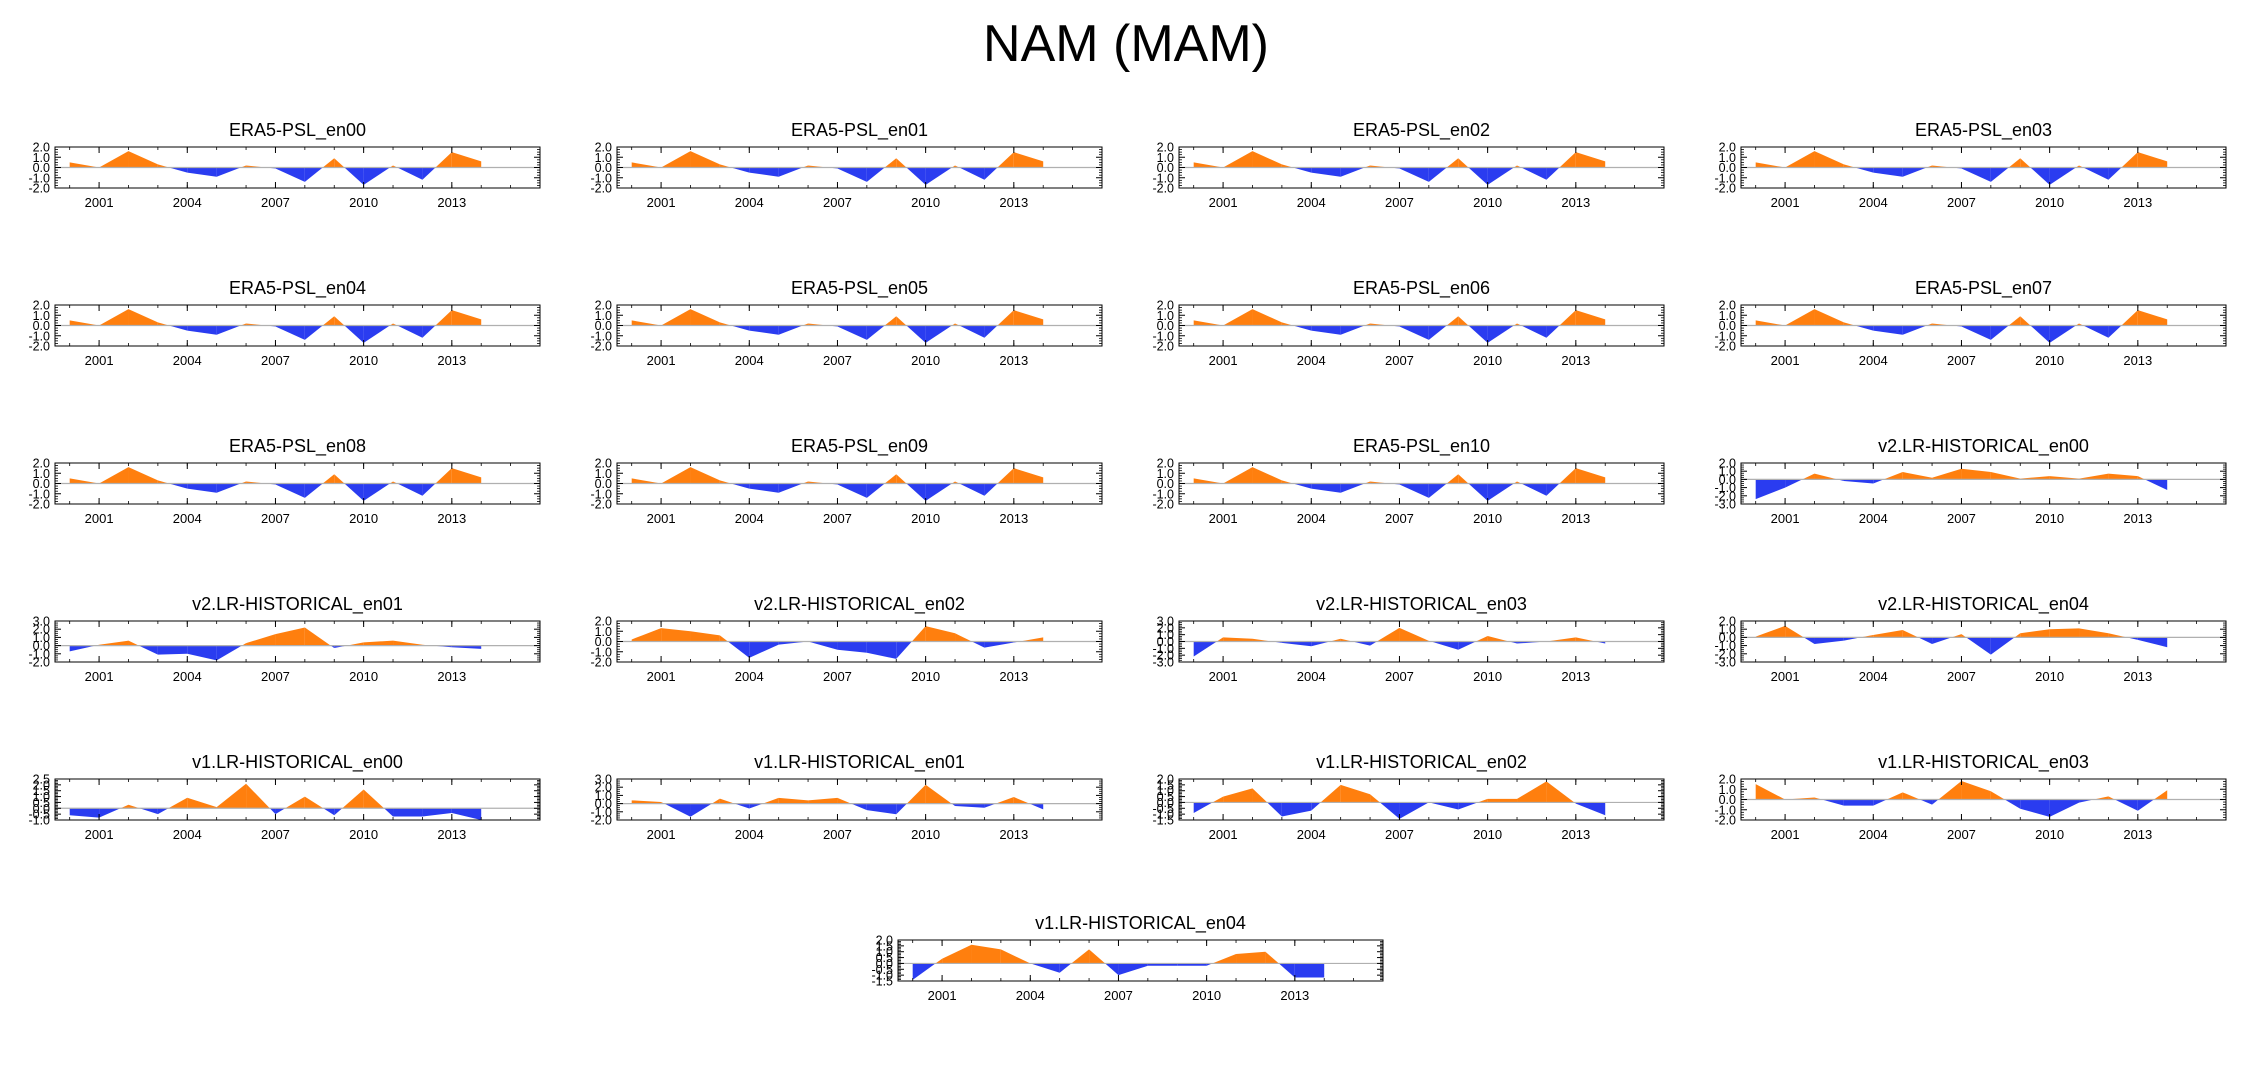 This screenshot has height=1078, width=2252. I want to click on panel-title: v1.LR-HISTORICAL_en02, so click(1421, 762).